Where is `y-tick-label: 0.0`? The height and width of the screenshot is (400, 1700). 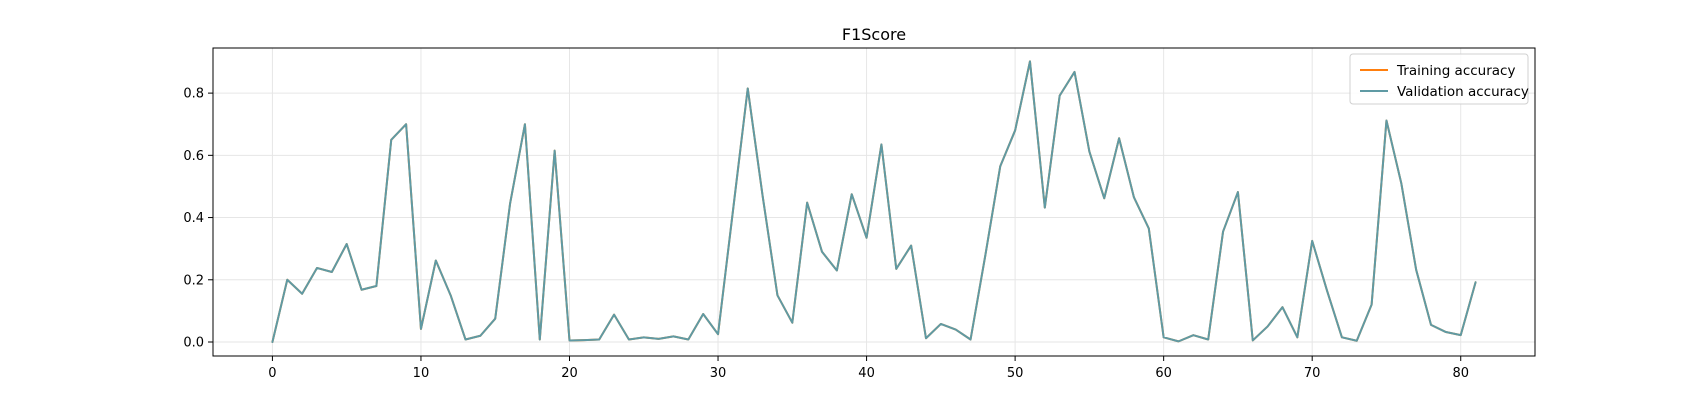 y-tick-label: 0.0 is located at coordinates (193, 343).